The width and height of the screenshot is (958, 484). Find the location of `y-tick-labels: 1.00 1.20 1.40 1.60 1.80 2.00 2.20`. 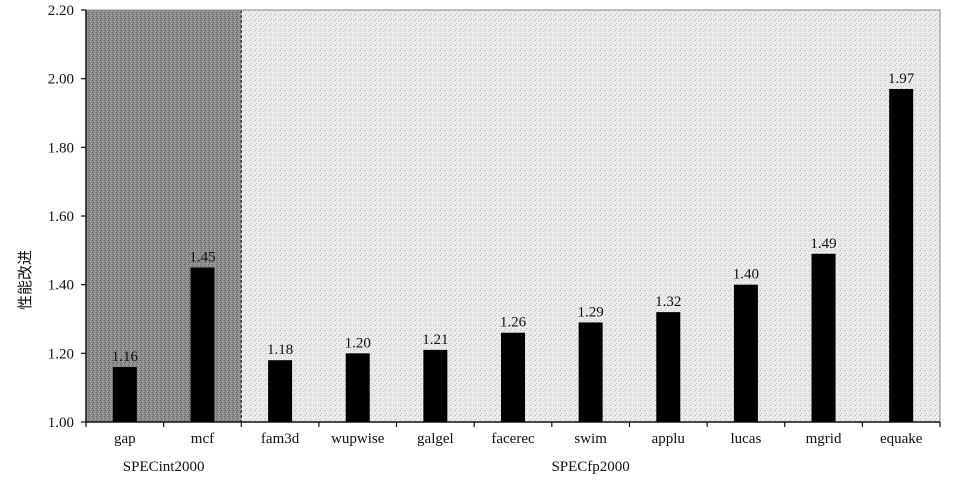

y-tick-labels: 1.00 1.20 1.40 1.60 1.80 2.00 2.20 is located at coordinates (61, 217).